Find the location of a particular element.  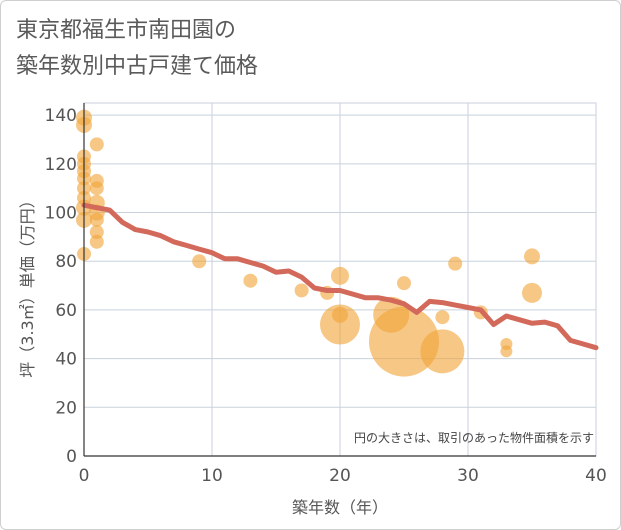

title-line-2: 築年数別中古戸建て価格 is located at coordinates (137, 66).